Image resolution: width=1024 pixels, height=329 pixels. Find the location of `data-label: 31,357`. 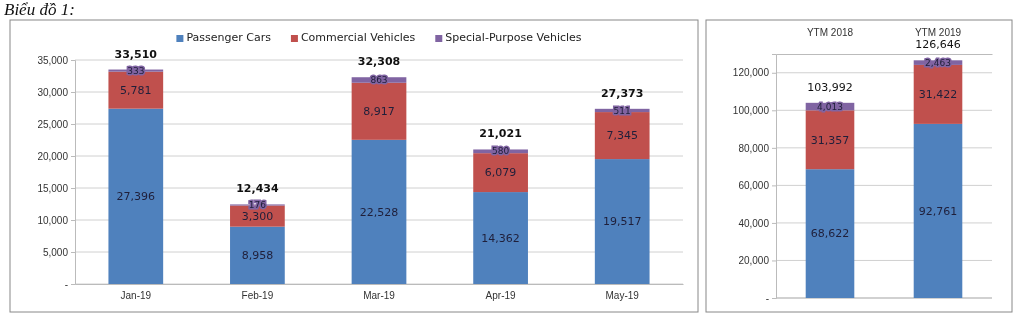

data-label: 31,357 is located at coordinates (830, 140).